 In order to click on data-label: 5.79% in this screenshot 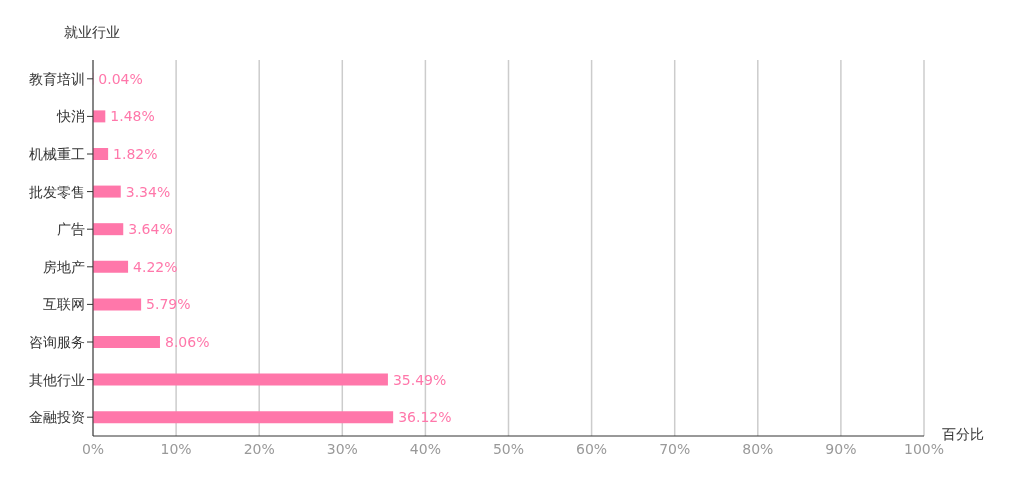, I will do `click(168, 304)`.